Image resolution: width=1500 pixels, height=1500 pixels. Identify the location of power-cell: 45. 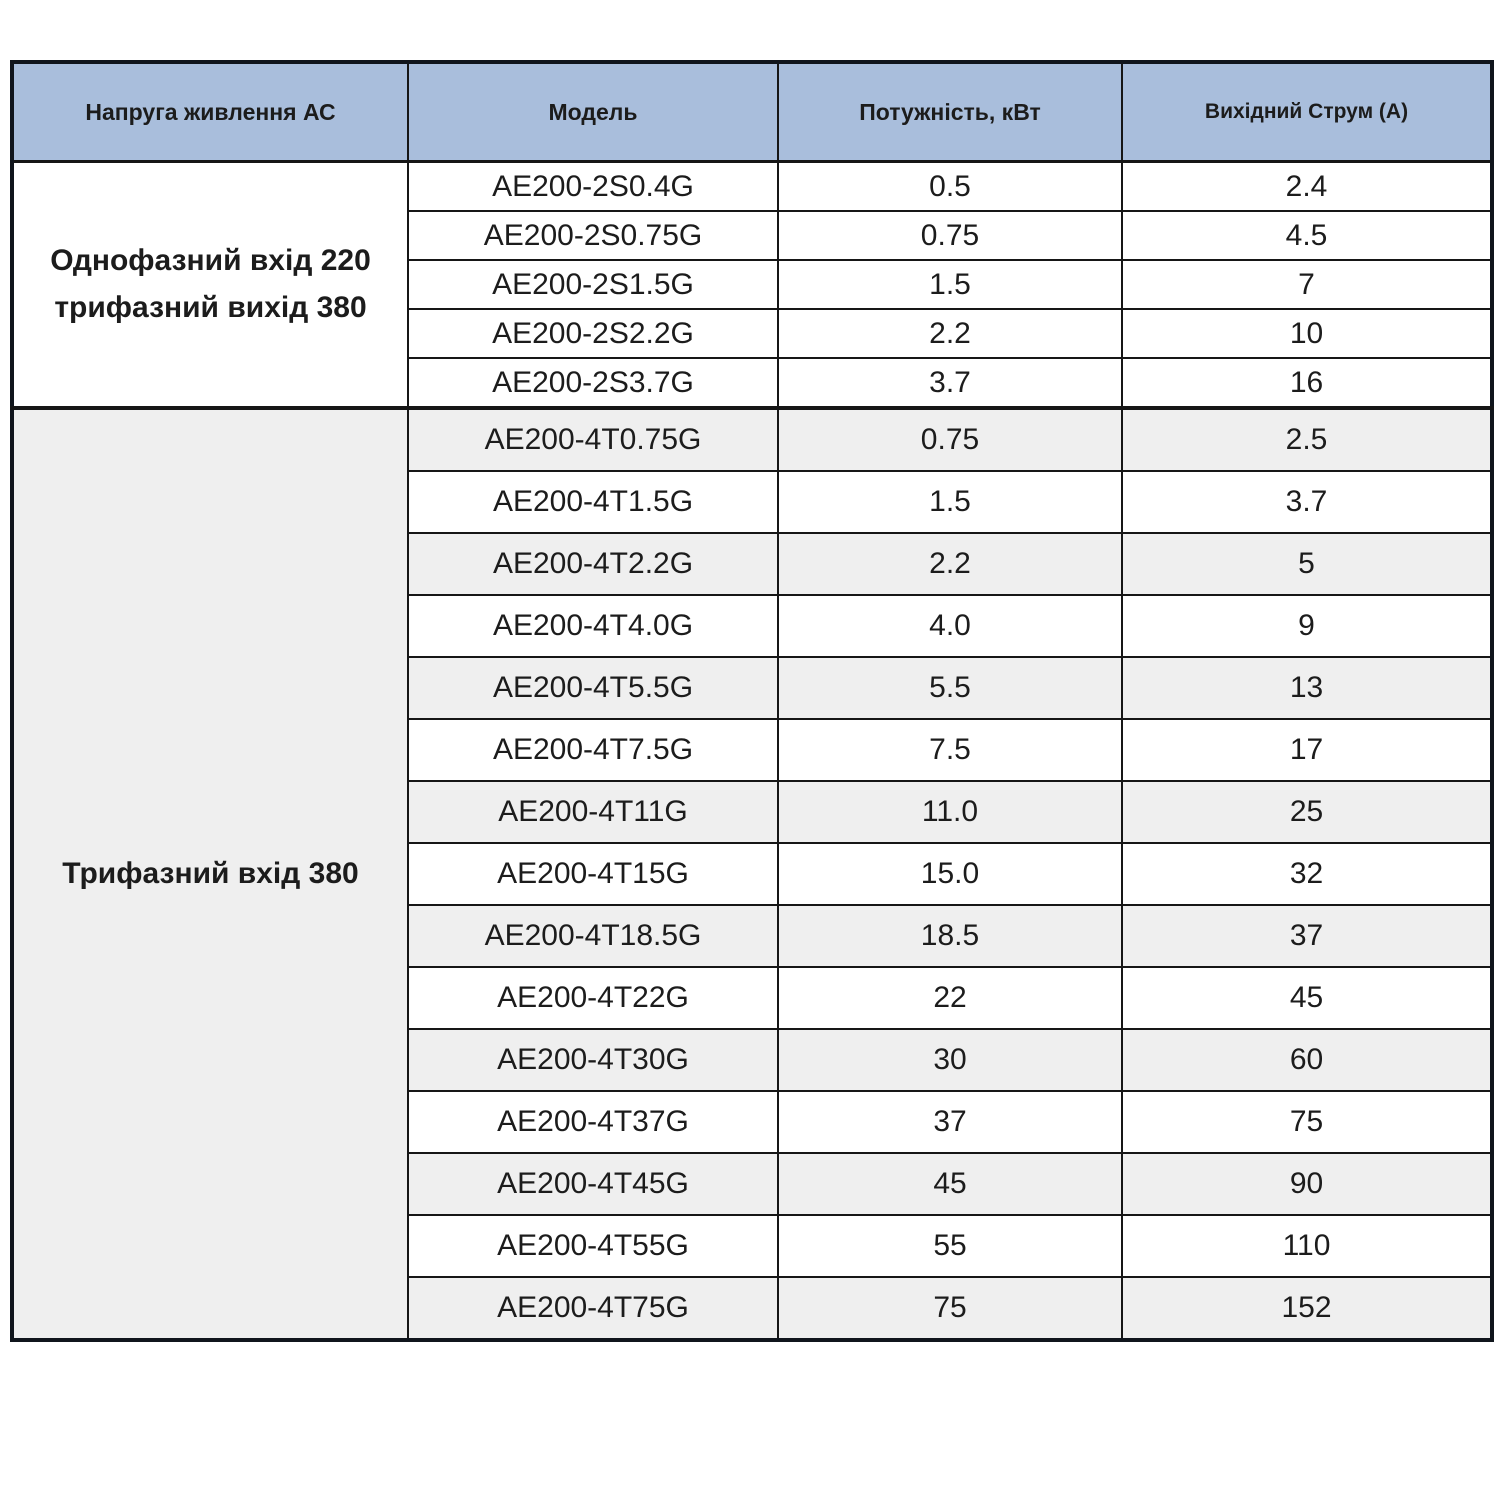
(950, 1184).